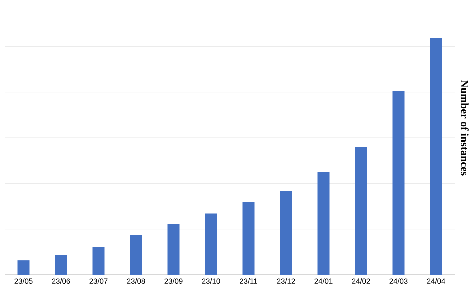 This screenshot has width=474, height=308. Describe the element at coordinates (465, 128) in the screenshot. I see `y-axis-title: Number of instances` at that location.